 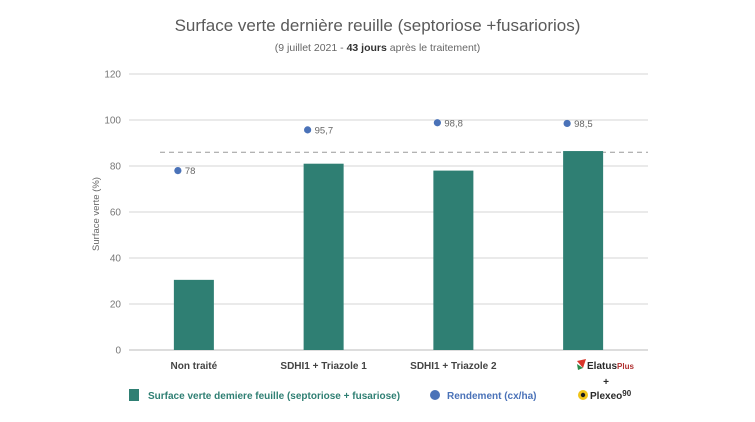 What do you see at coordinates (134, 395) in the screenshot?
I see `legend-bar-swatch` at bounding box center [134, 395].